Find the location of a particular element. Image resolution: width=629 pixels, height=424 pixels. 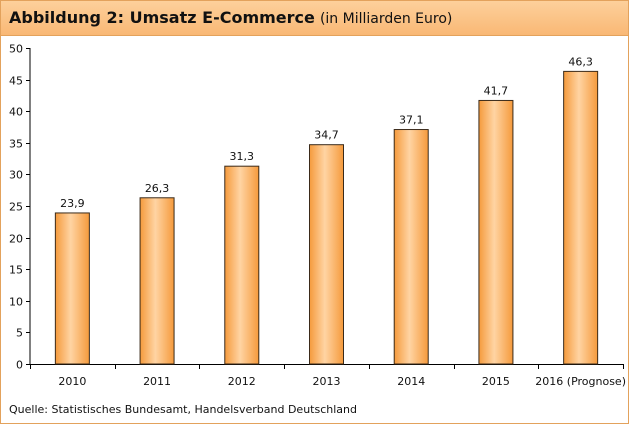

x-tick-label: 2014 is located at coordinates (411, 381).